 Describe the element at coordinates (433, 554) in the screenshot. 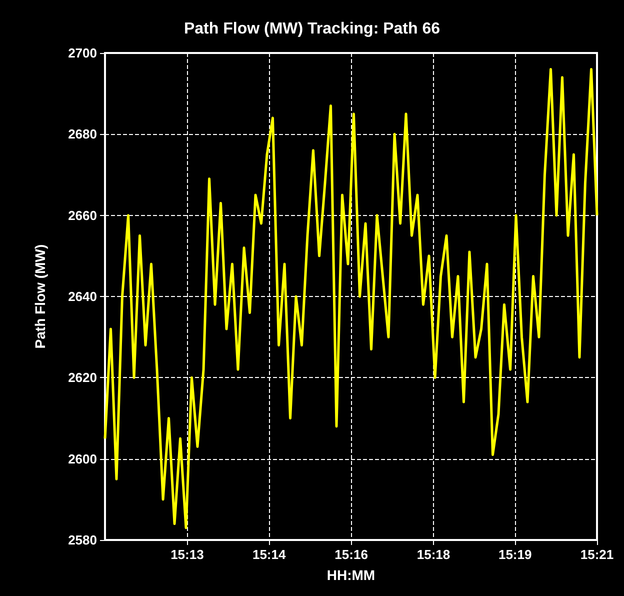

I see `x-tick-label: 15:18` at that location.